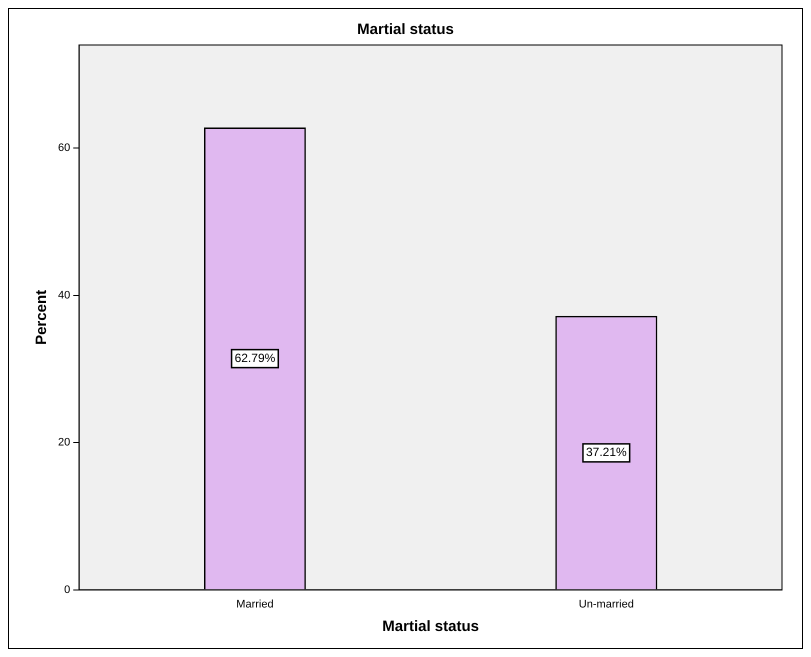 The height and width of the screenshot is (657, 811). Describe the element at coordinates (64, 295) in the screenshot. I see `y-tick-label: 40` at that location.